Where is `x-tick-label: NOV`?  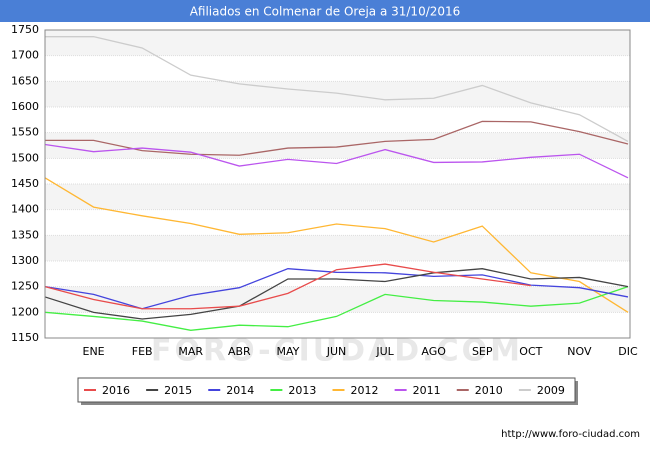
x-tick-label: NOV is located at coordinates (579, 351).